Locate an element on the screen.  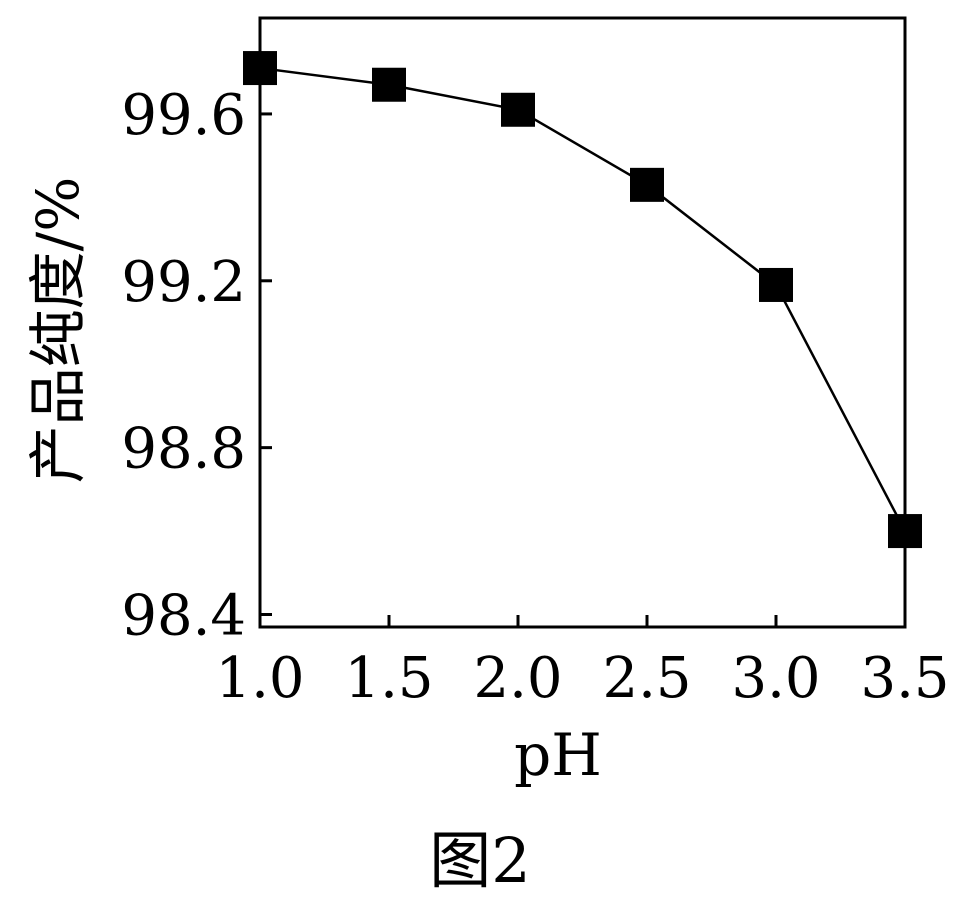
y-tick-label: 99.6 is located at coordinates (183, 115).